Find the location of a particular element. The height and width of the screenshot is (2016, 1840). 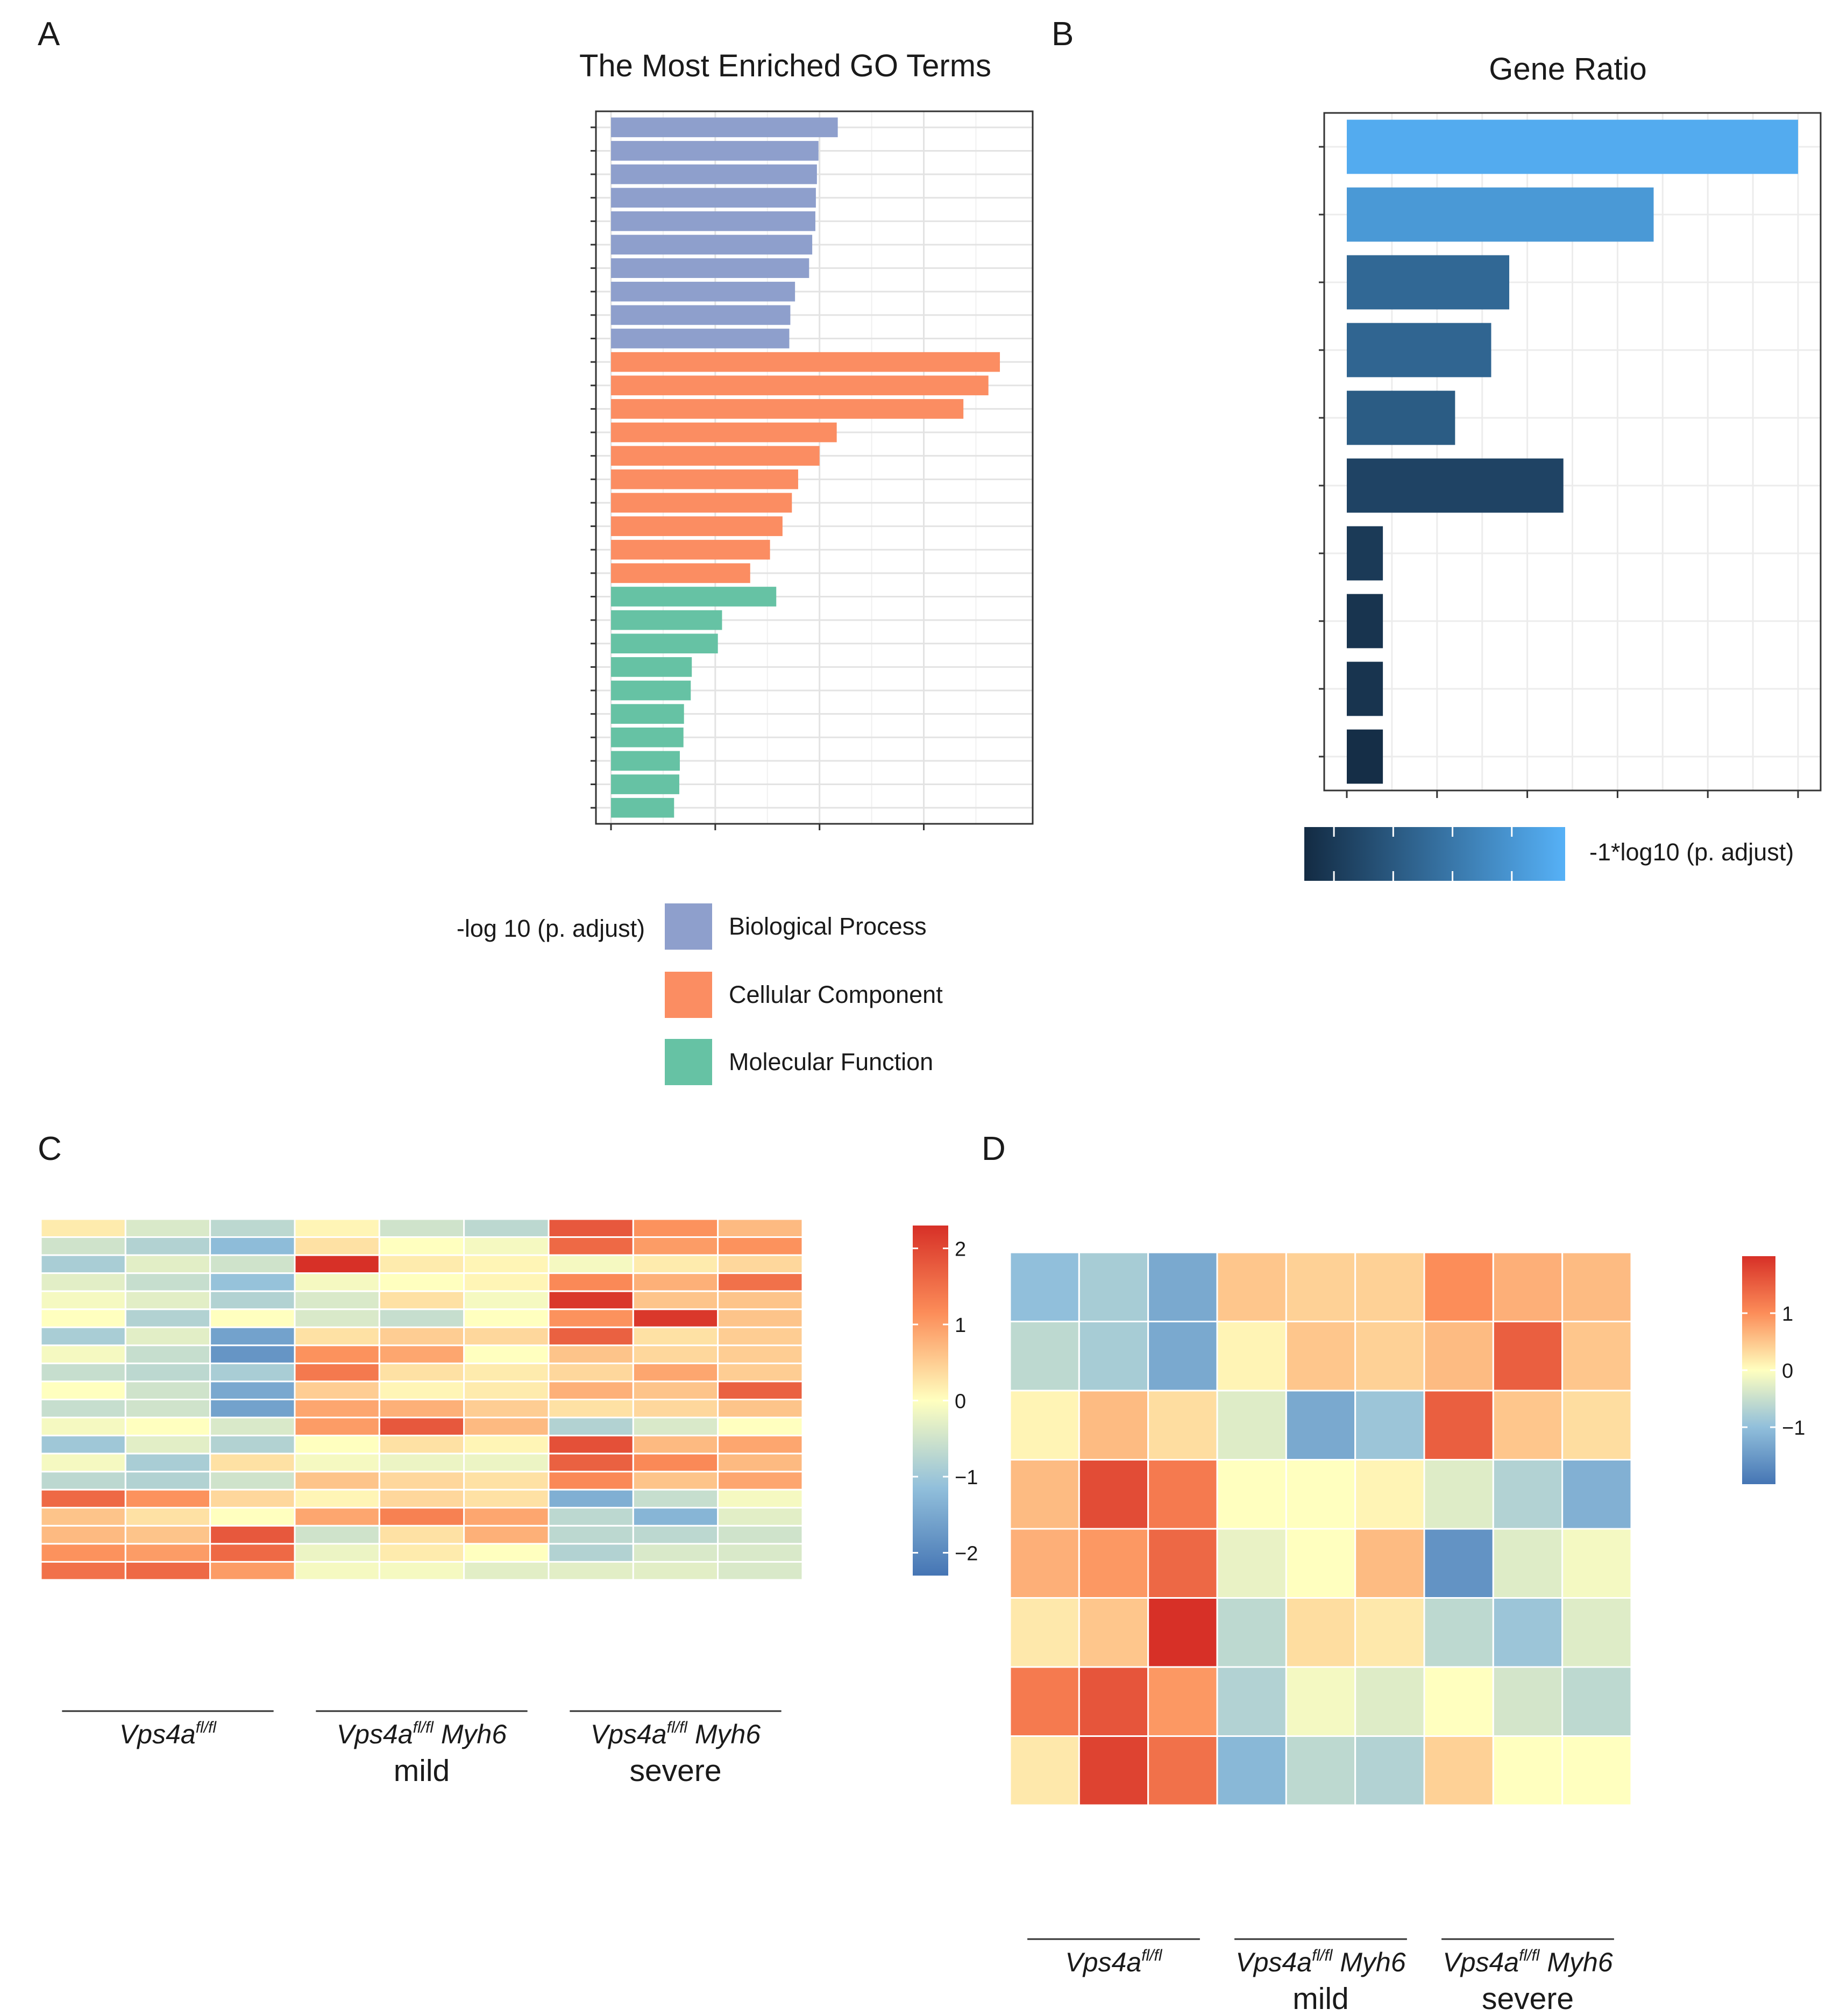

panel-a-xlabel: -log 10 (p. adjust) is located at coordinates (551, 928).